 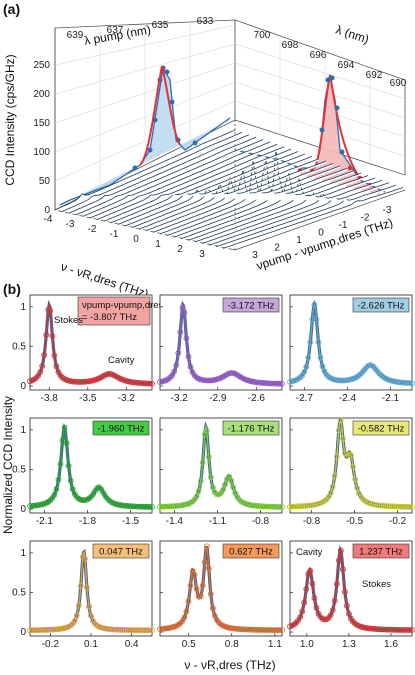 I want to click on label-box-text: 1.237 THz, so click(x=381, y=552).